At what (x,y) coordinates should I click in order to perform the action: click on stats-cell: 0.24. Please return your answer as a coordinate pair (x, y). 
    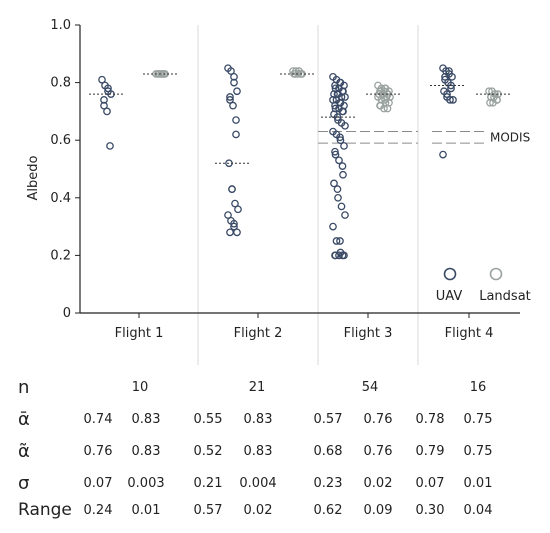
    Looking at the image, I should click on (98, 510).